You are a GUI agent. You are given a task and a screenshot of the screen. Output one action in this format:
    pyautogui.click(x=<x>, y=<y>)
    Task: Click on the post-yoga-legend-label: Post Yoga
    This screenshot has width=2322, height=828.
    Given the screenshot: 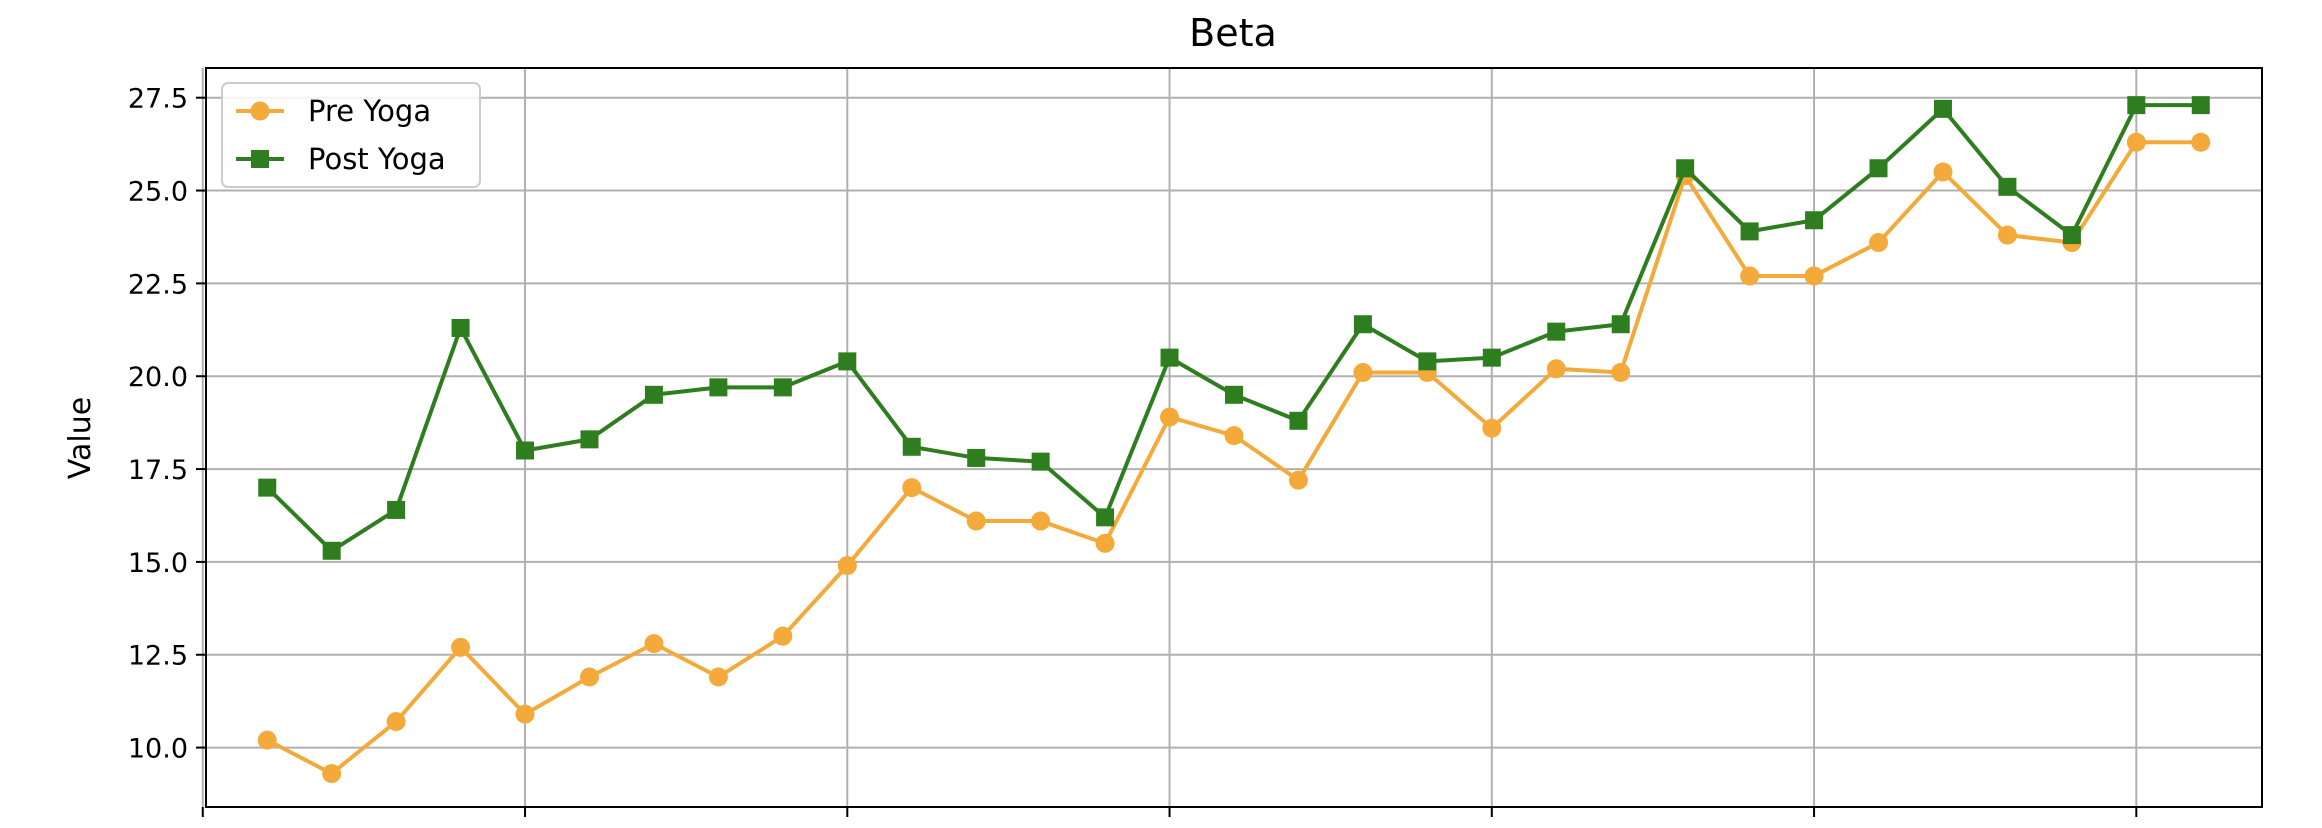 What is the action you would take?
    pyautogui.click(x=377, y=159)
    